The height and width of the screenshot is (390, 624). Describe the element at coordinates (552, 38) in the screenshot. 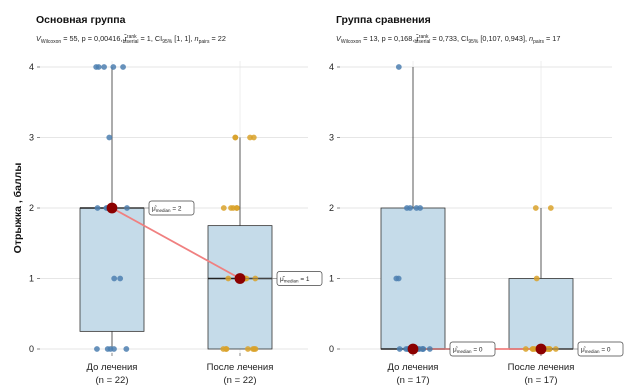

I see `stat-n-value: = 17` at that location.